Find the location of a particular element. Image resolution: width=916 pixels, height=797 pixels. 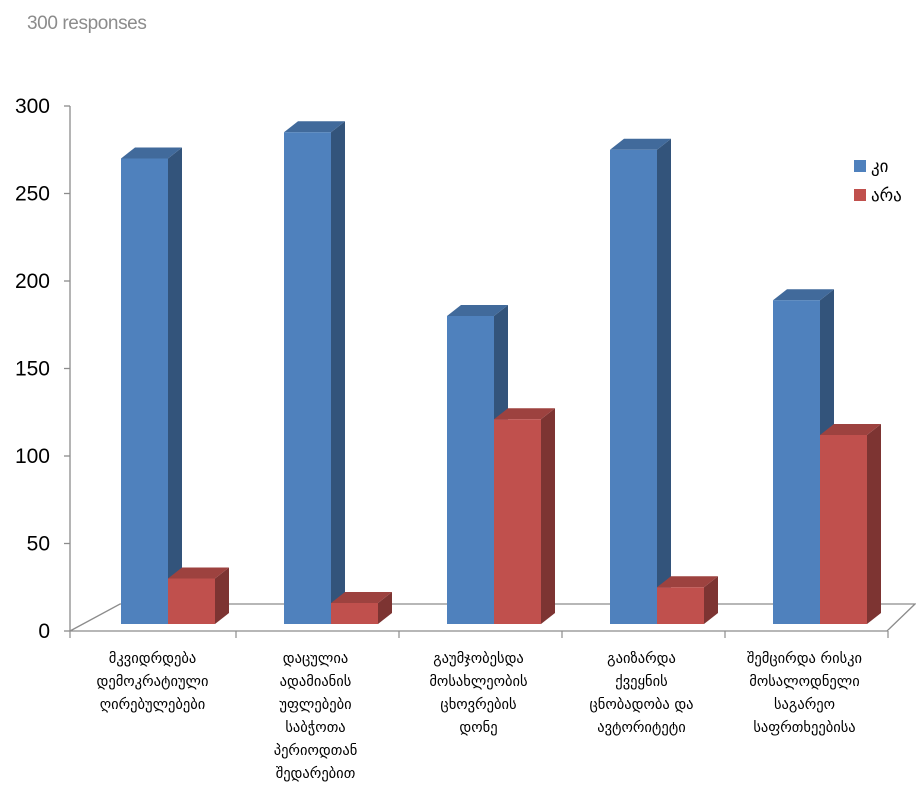

x-category-label-line: დაცულია is located at coordinates (315, 659).